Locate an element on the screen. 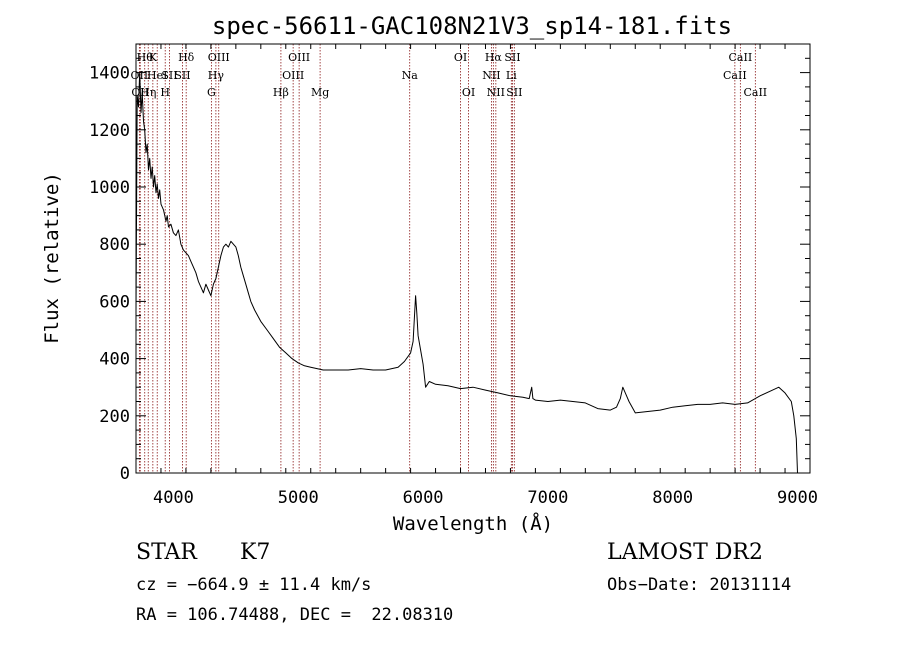  y-tick-label: 400 is located at coordinates (114, 360).